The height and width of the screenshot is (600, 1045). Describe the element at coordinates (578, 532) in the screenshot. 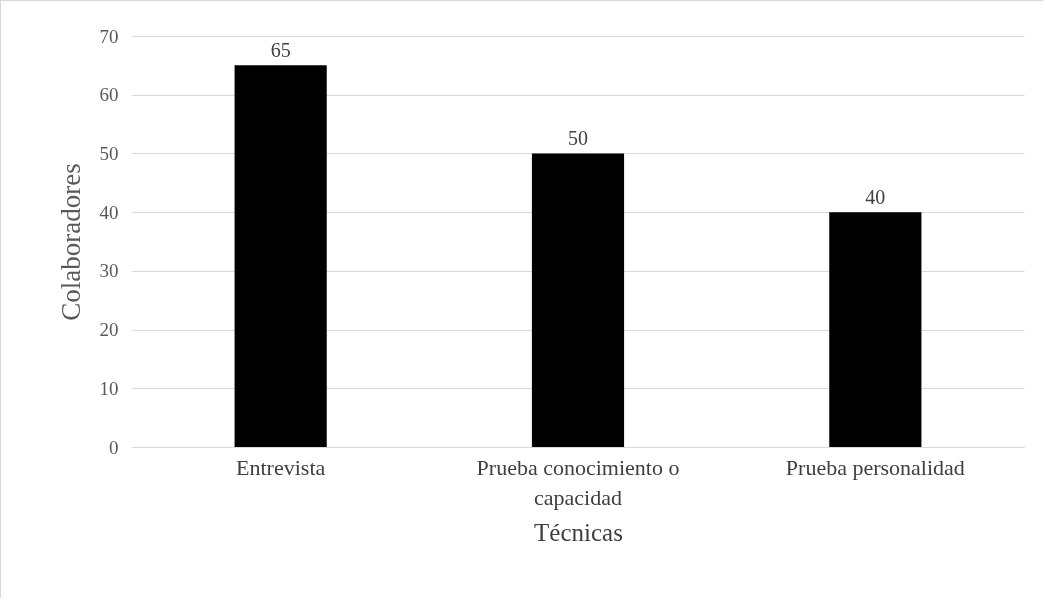

I see `x-axis-title: Técnicas` at that location.